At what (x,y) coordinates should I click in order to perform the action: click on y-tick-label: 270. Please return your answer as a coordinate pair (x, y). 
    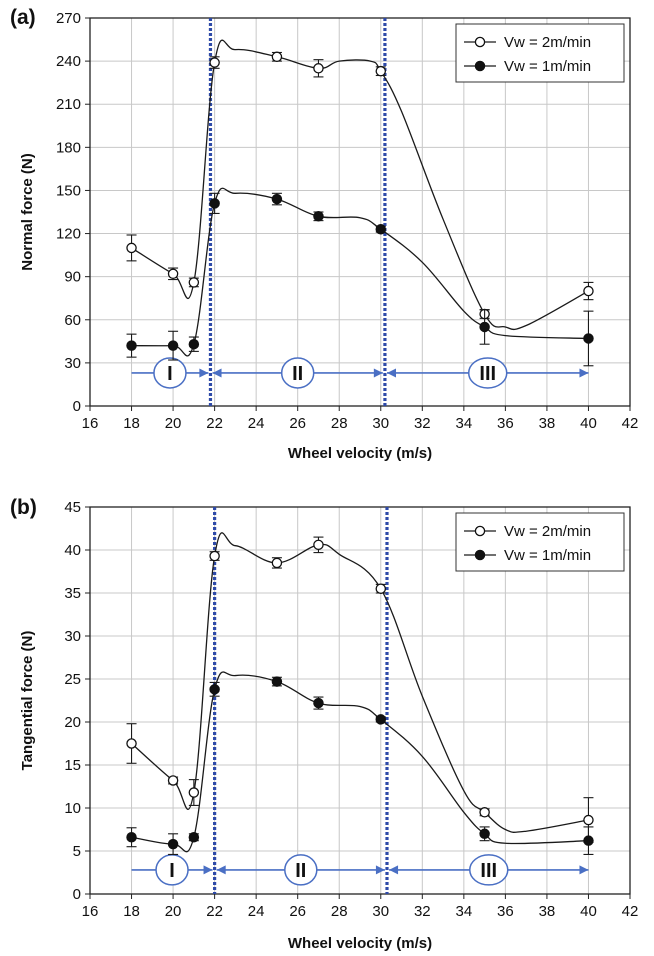
    Looking at the image, I should click on (68, 18).